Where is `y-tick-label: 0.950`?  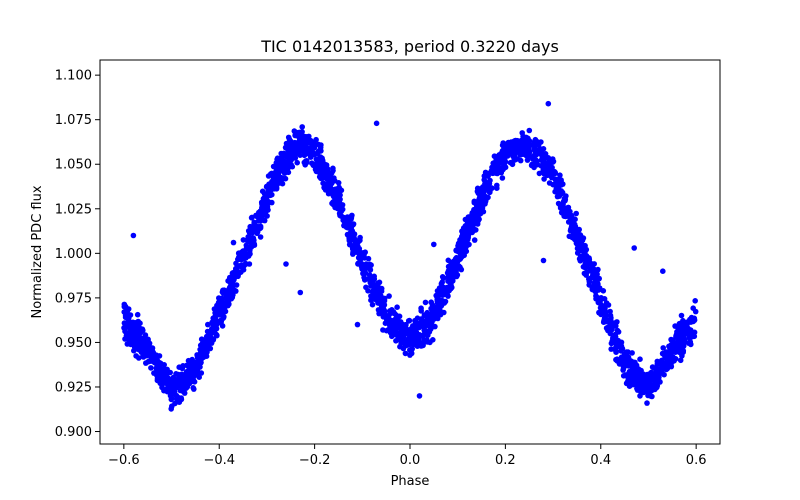 y-tick-label: 0.950 is located at coordinates (73, 343).